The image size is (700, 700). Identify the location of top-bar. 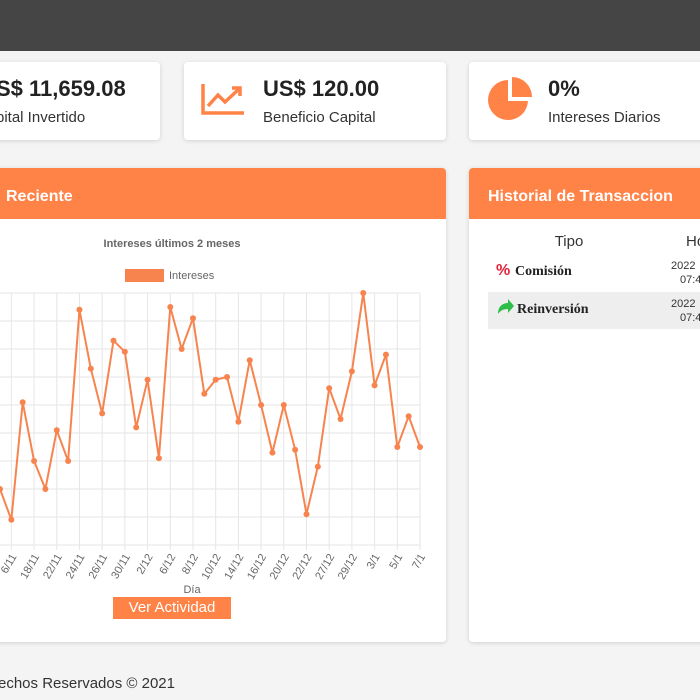
(350, 25).